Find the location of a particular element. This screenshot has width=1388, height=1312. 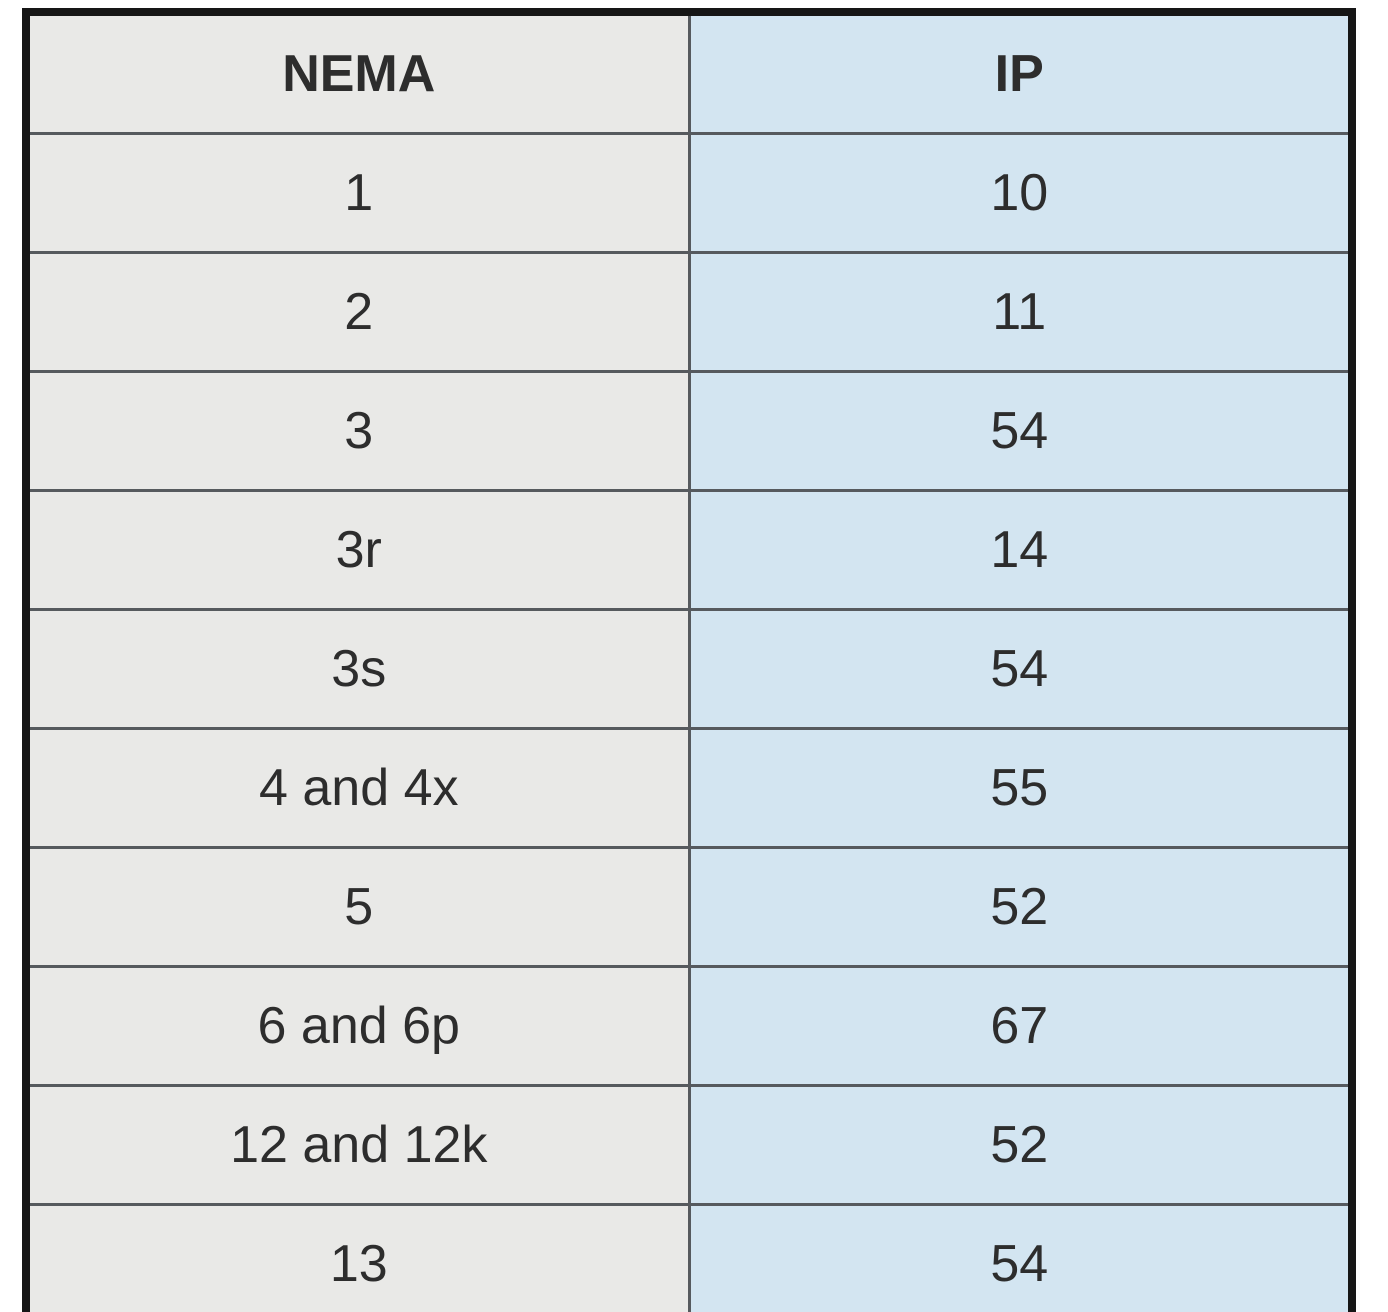

table-row: 3s 54 is located at coordinates (689, 669).